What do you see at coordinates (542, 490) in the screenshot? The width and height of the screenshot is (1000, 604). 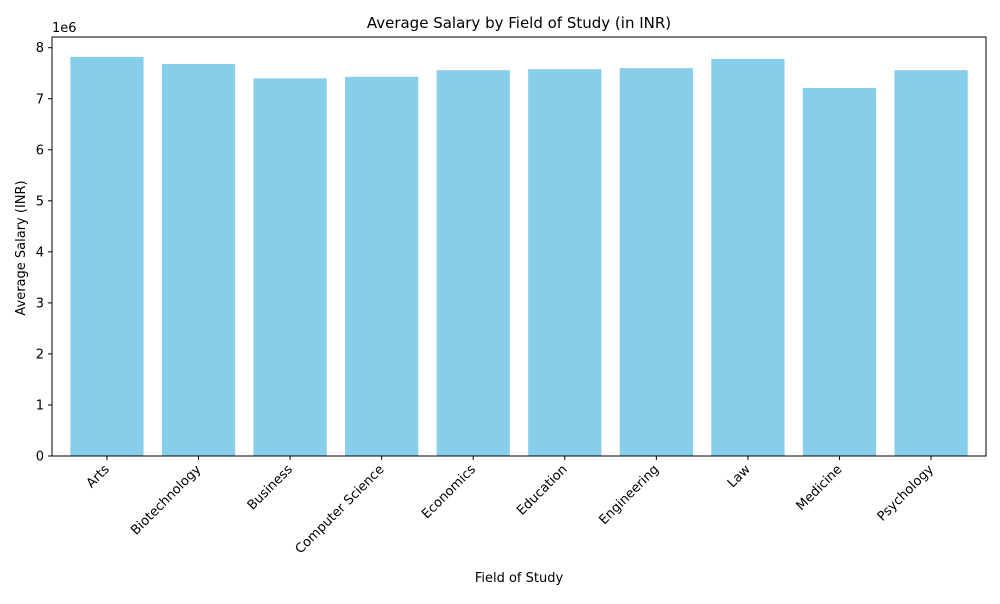 I see `x-tick-label: Education` at bounding box center [542, 490].